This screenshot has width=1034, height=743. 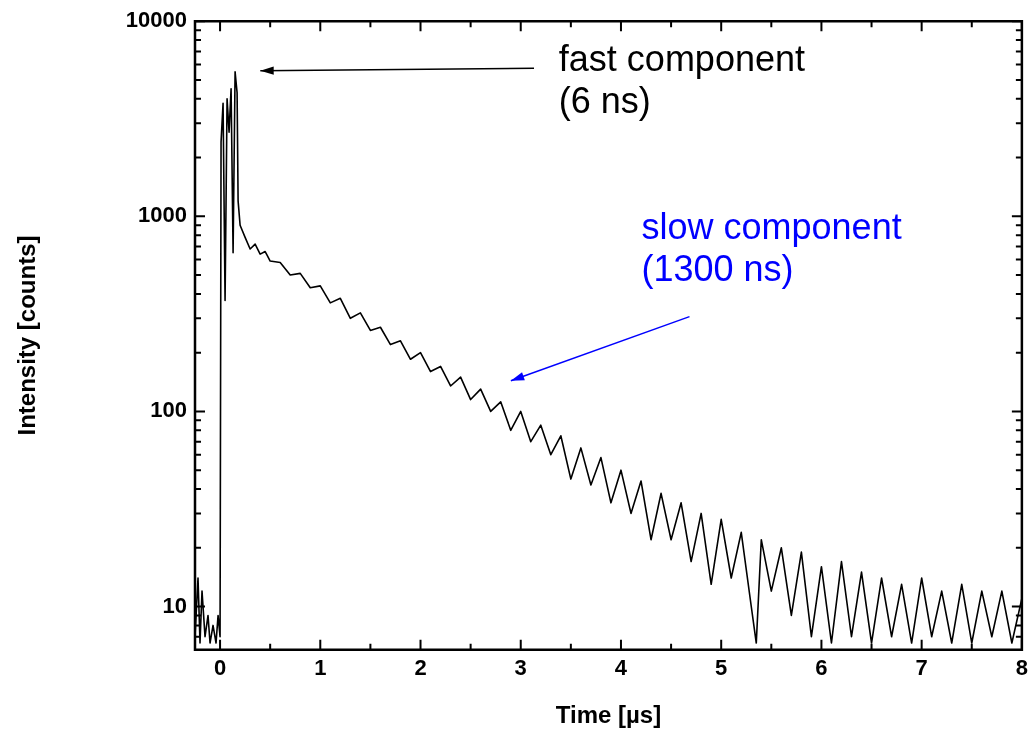 I want to click on x-tick-label: 4, so click(x=621, y=668).